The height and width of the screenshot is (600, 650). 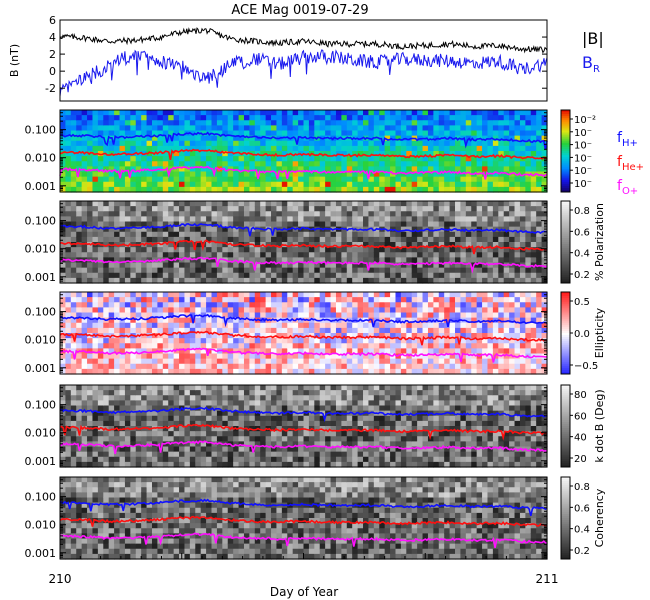 I want to click on ellipticity-colorbar-segment, so click(x=565, y=301).